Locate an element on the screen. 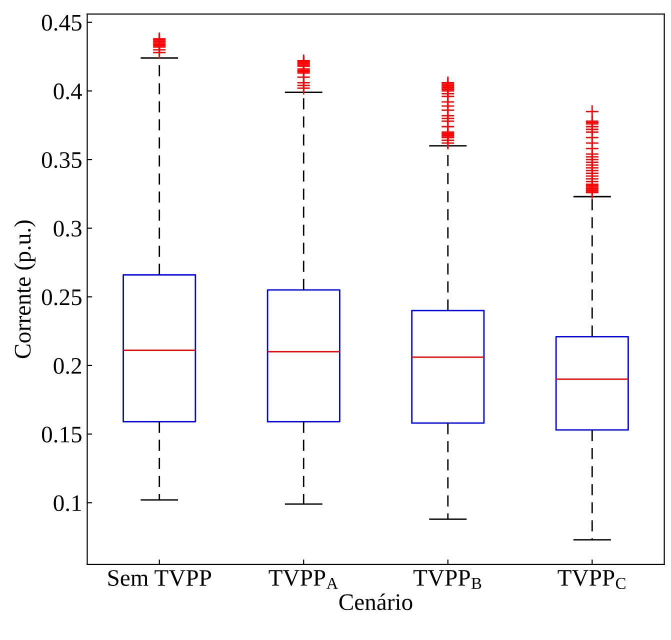 This screenshot has height=640, width=671. y-tick-label: 0.35 is located at coordinates (62, 160).